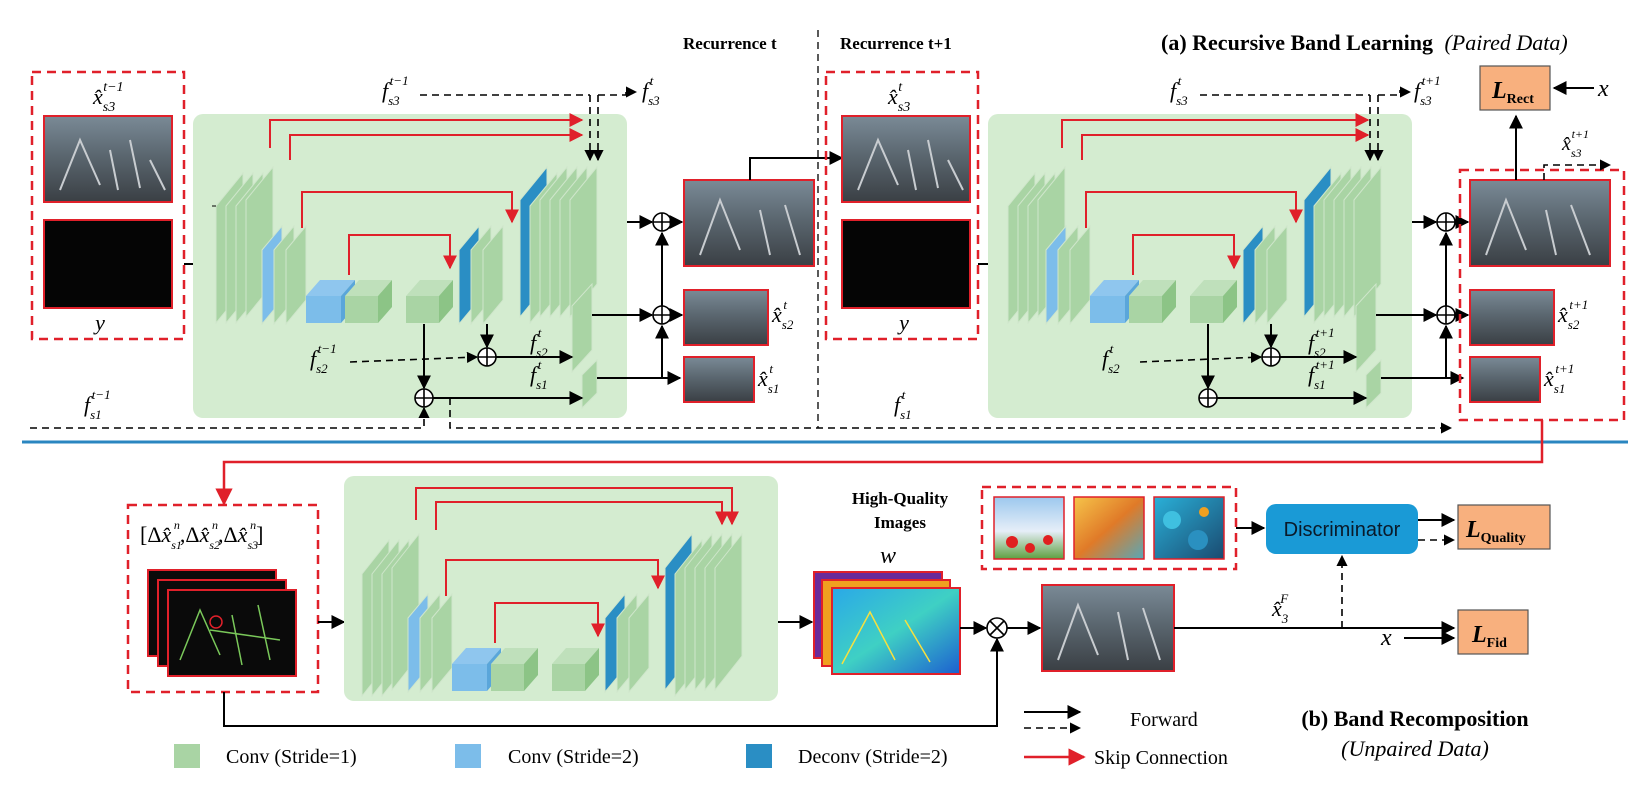  What do you see at coordinates (898, 97) in the screenshot?
I see `input-xhat-s3-t: x̂s3t` at bounding box center [898, 97].